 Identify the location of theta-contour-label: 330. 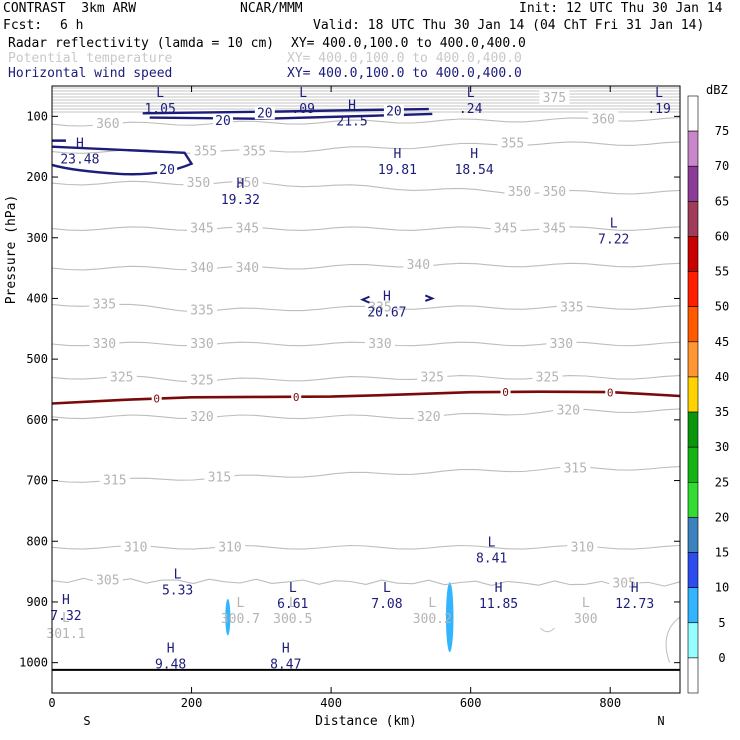
(379, 344).